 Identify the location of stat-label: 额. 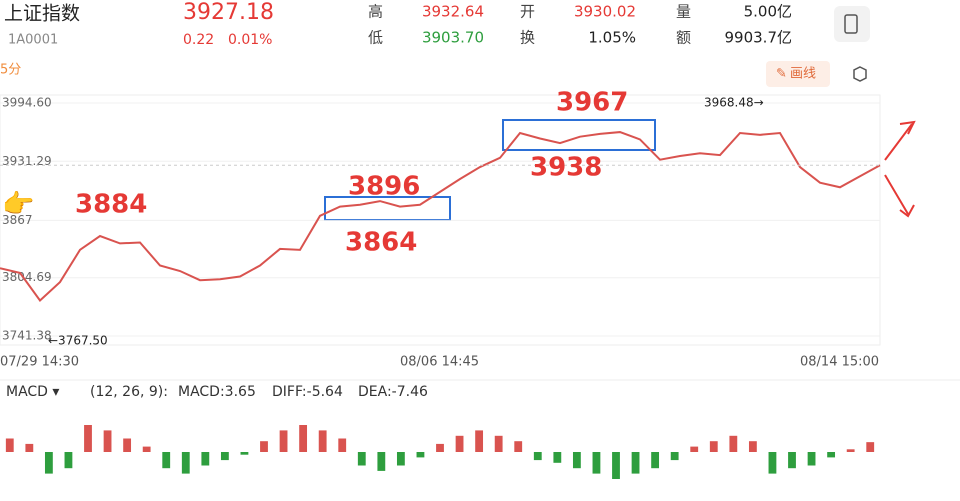
(683, 38).